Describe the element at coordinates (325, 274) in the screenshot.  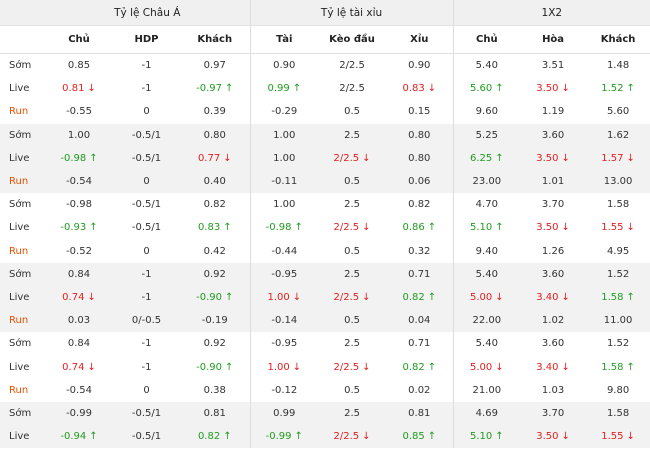
I see `table-row: Sớm 0.84 -1 0.92 -0.95 2.5 0.71 5.40 3.60 1.52` at that location.